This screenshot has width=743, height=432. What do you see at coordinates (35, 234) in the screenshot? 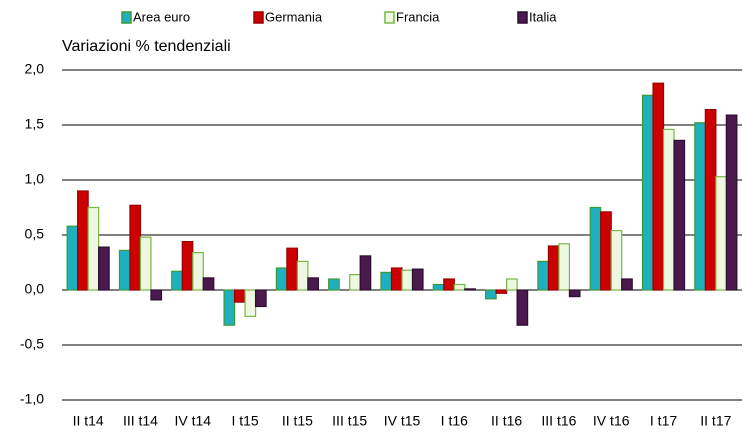
I see `y-tick-label: 0,5` at bounding box center [35, 234].